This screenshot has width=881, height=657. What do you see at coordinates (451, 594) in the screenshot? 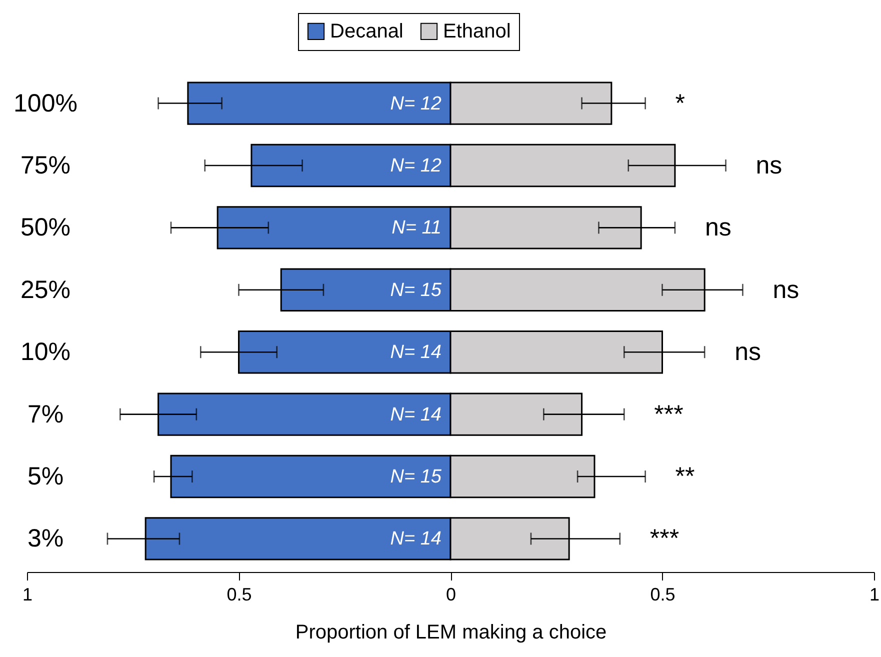
I see `x-tick-label: 0` at bounding box center [451, 594].